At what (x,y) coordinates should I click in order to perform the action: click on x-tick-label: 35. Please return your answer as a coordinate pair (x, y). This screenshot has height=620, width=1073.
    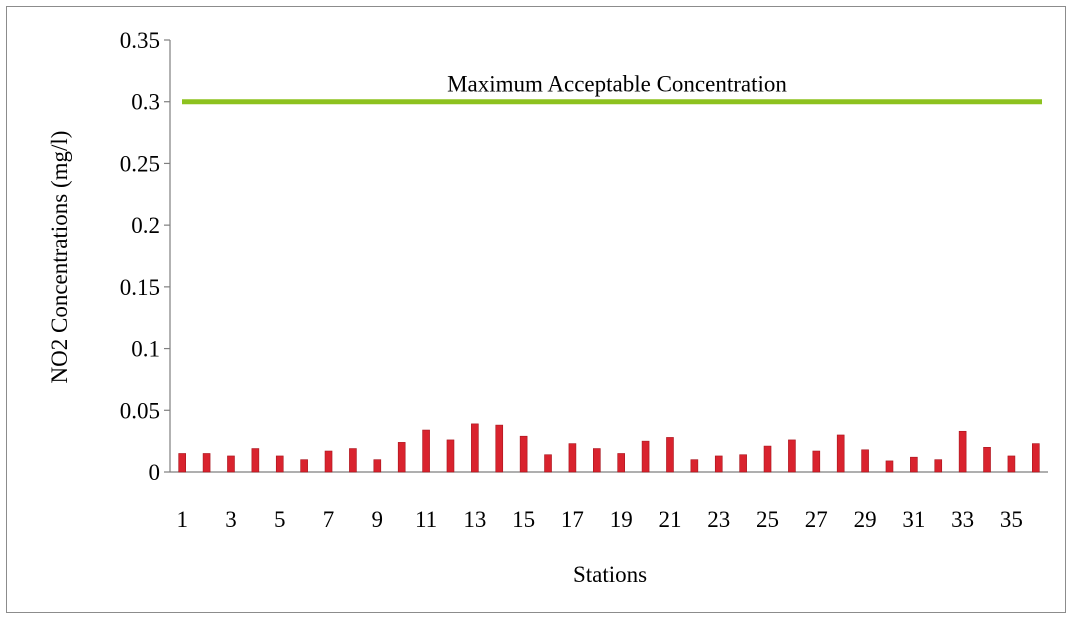
    Looking at the image, I should click on (1011, 519).